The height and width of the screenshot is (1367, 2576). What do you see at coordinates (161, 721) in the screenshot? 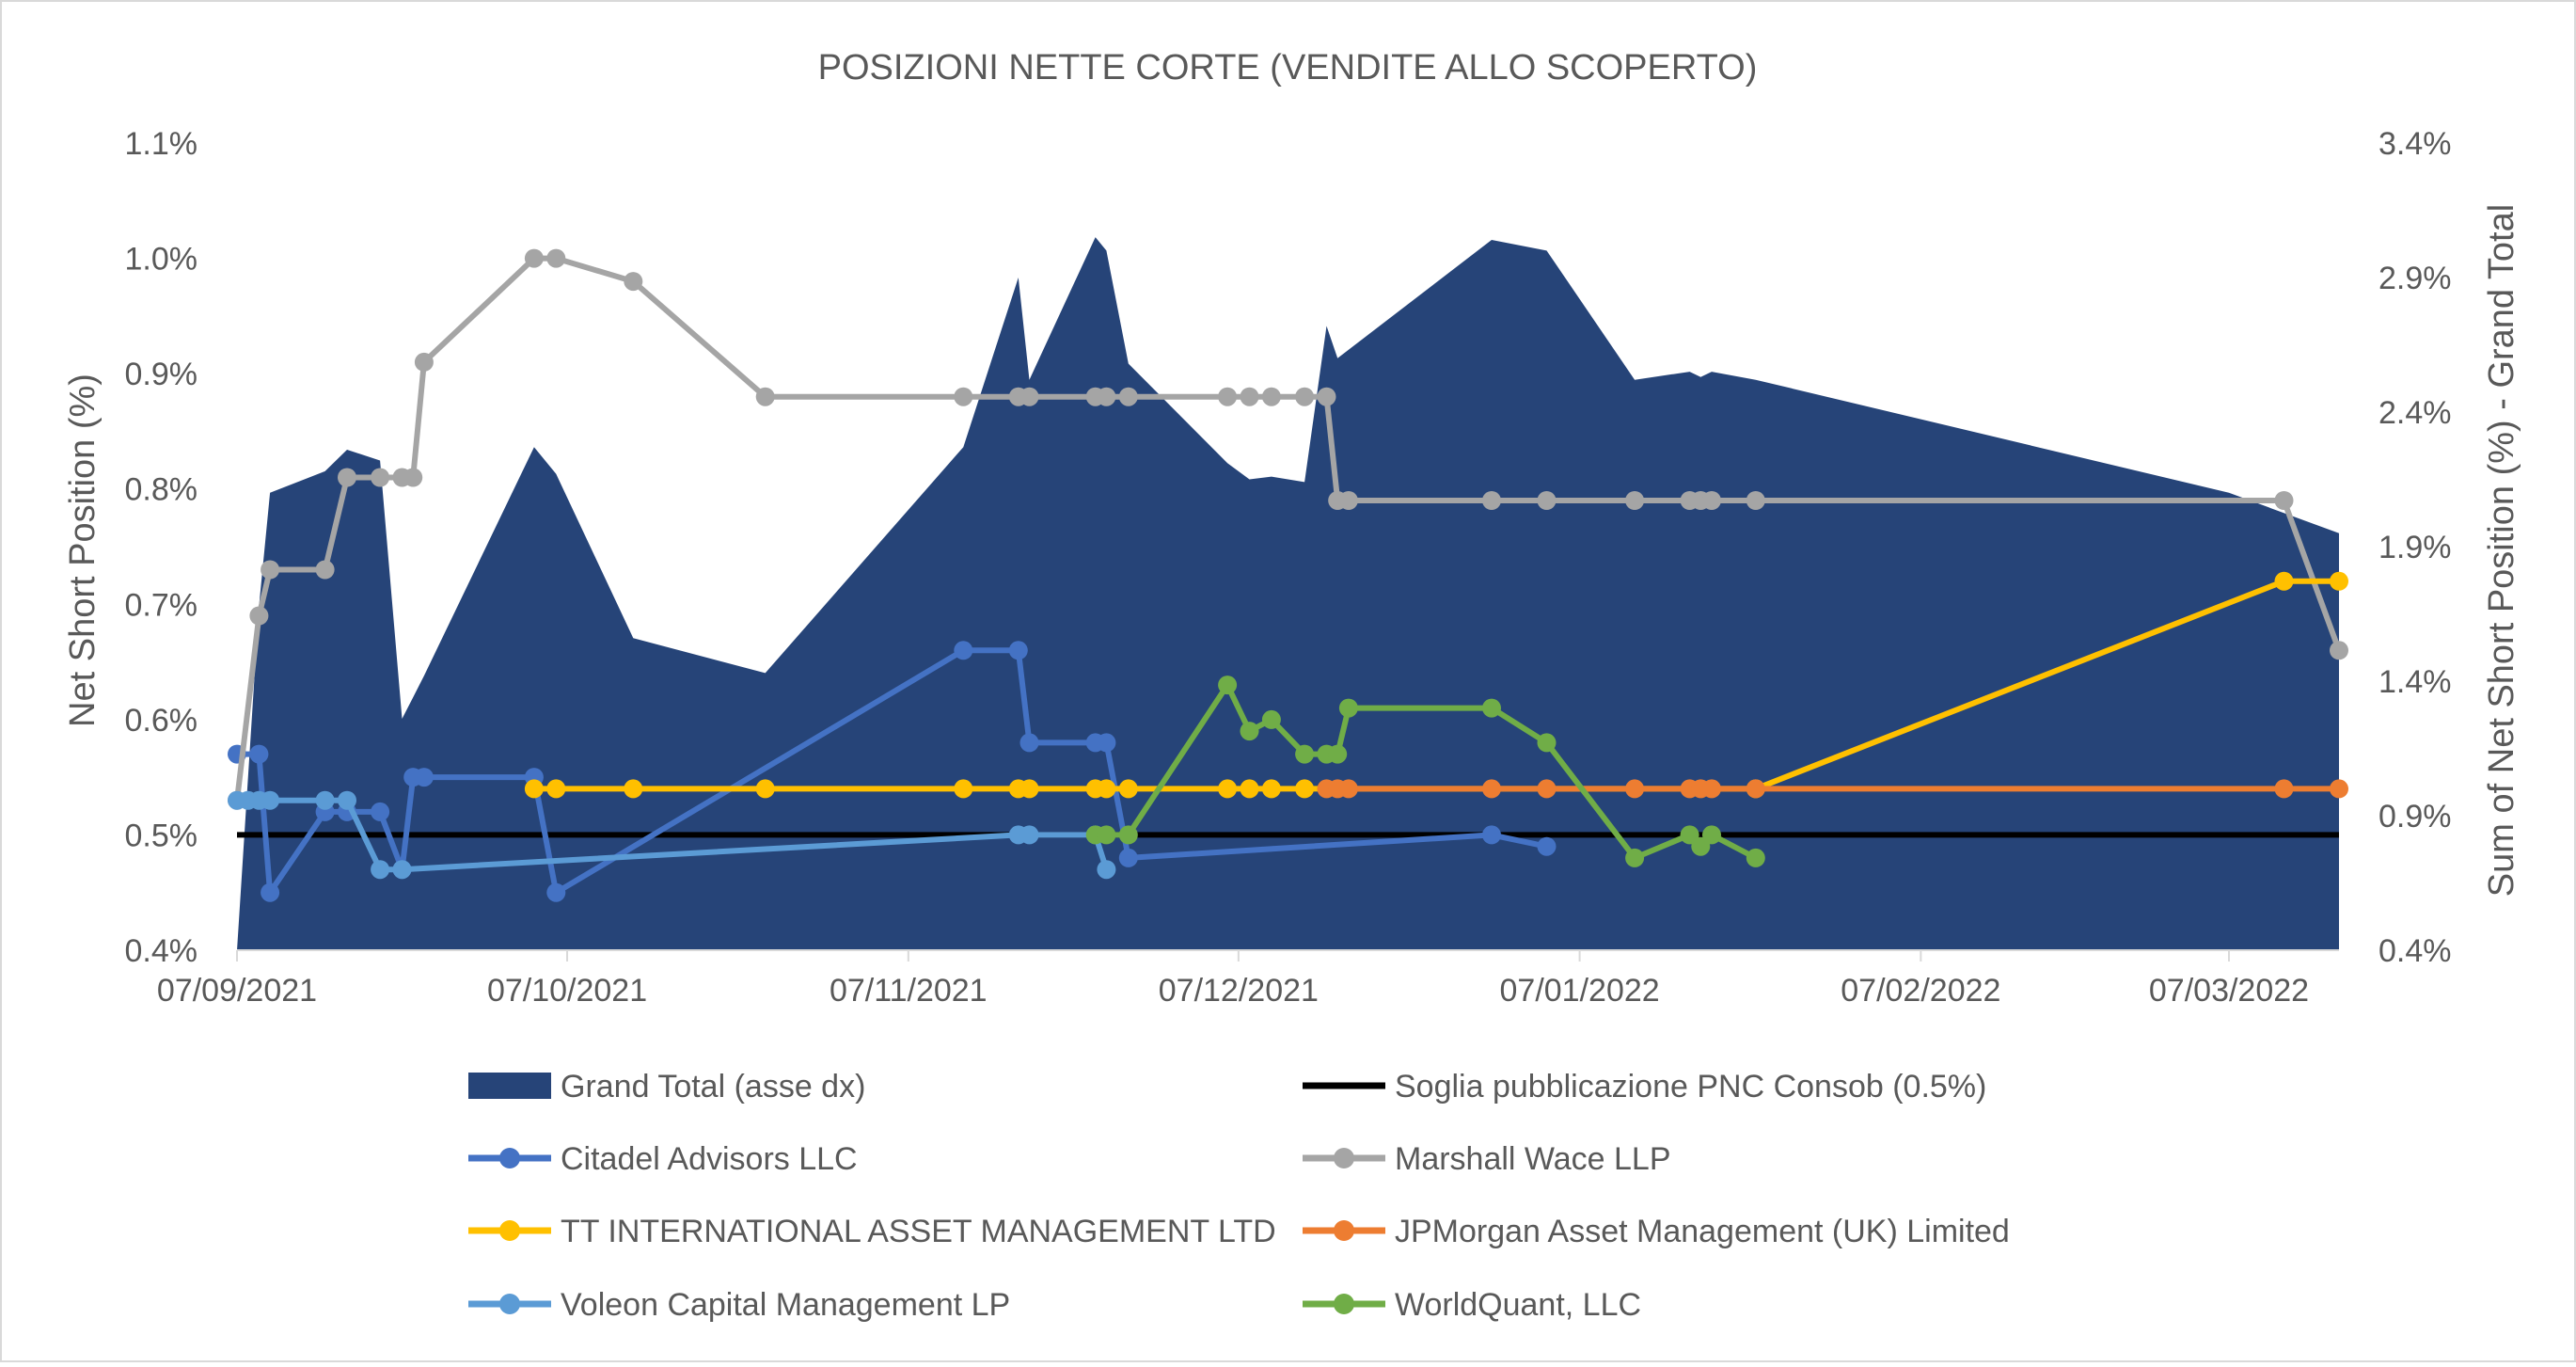
I see `y-tick-label: 0.6%` at bounding box center [161, 721].